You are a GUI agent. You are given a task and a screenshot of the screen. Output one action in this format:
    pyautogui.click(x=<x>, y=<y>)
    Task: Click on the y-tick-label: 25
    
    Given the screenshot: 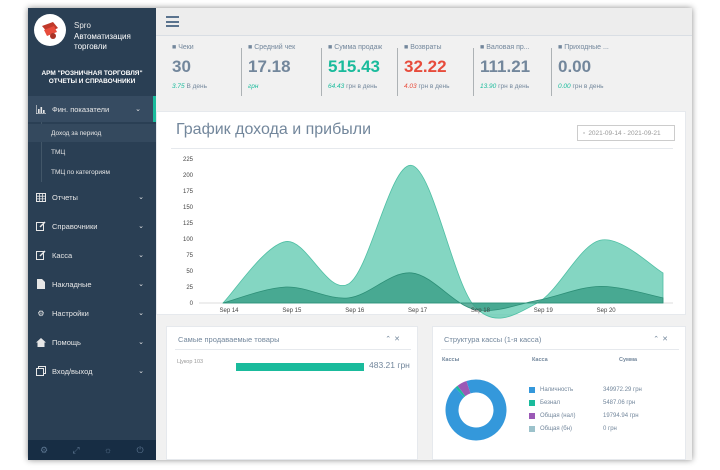 What is the action you would take?
    pyautogui.click(x=189, y=288)
    